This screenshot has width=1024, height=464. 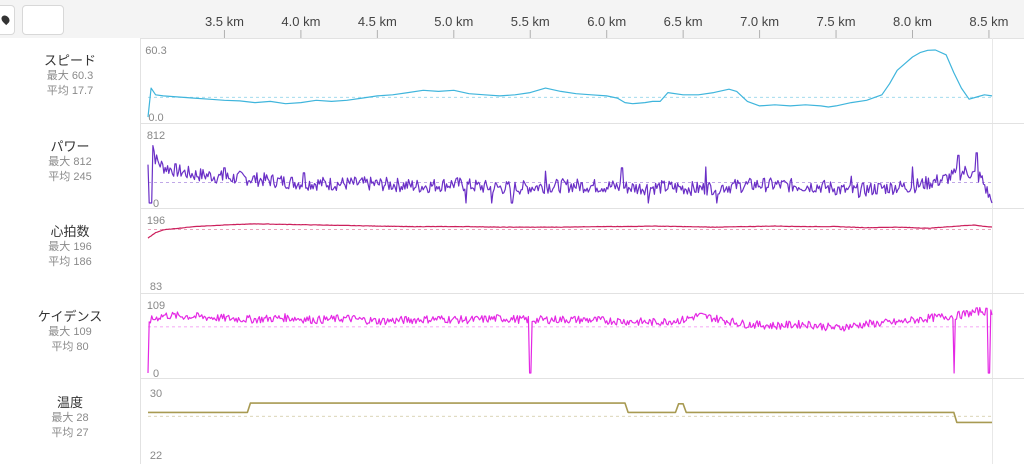 I want to click on x-tick-label: 5.5 km, so click(x=530, y=21).